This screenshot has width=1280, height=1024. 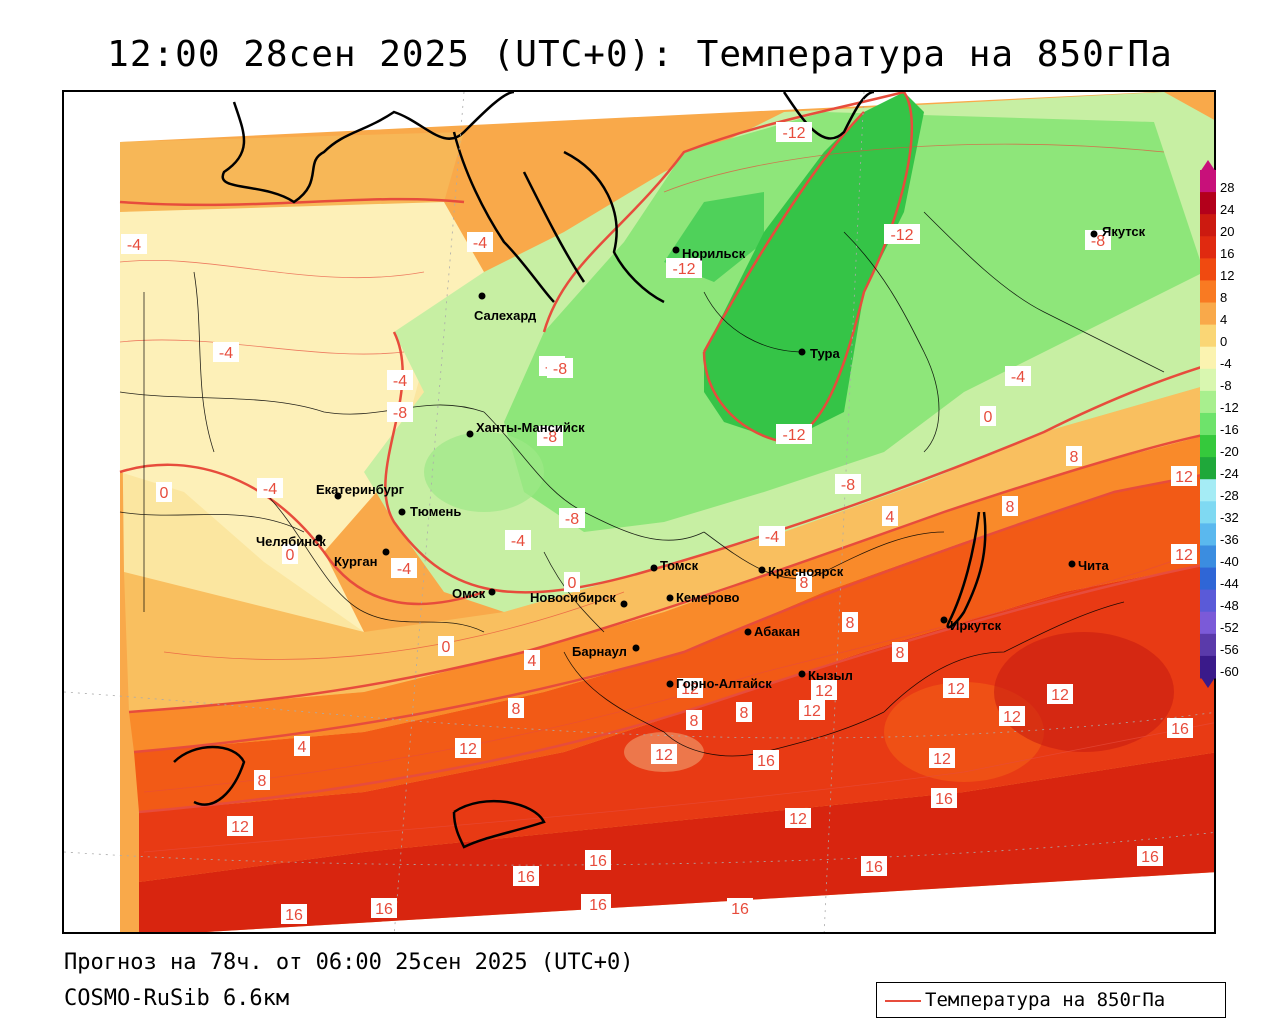 I want to click on isotherm-label: 4, so click(x=302, y=747).